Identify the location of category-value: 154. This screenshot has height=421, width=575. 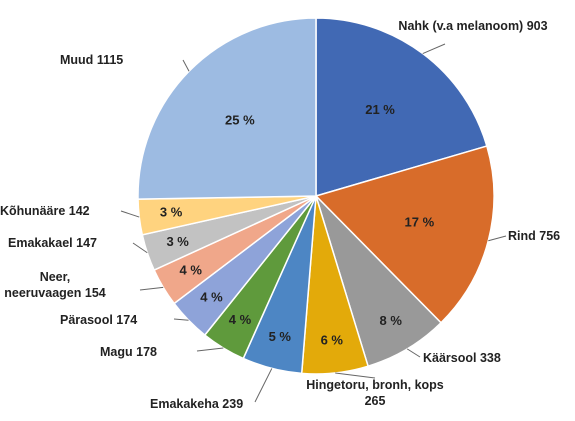
(95, 293).